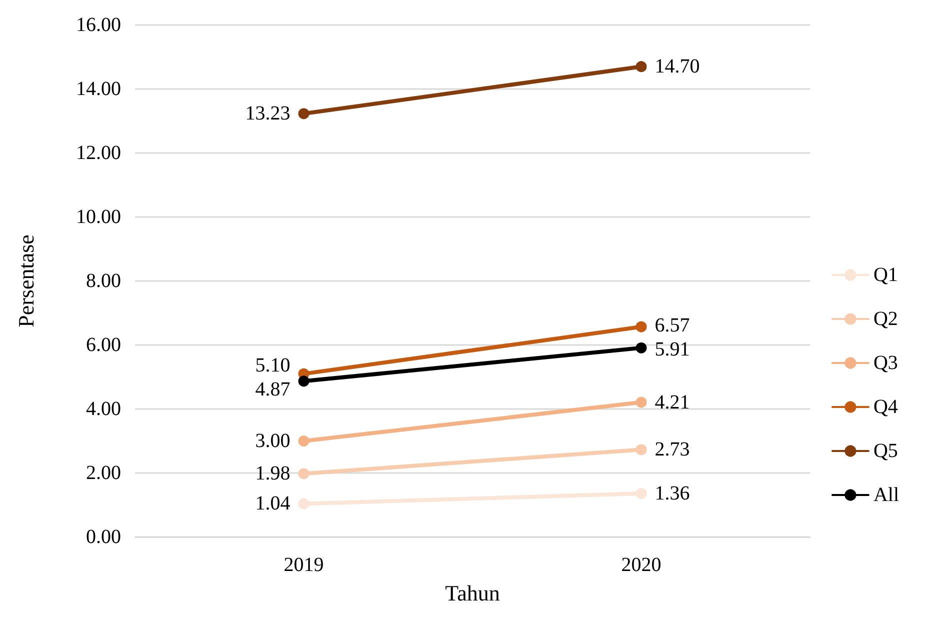  What do you see at coordinates (98, 25) in the screenshot?
I see `y-tick-label: 16.00` at bounding box center [98, 25].